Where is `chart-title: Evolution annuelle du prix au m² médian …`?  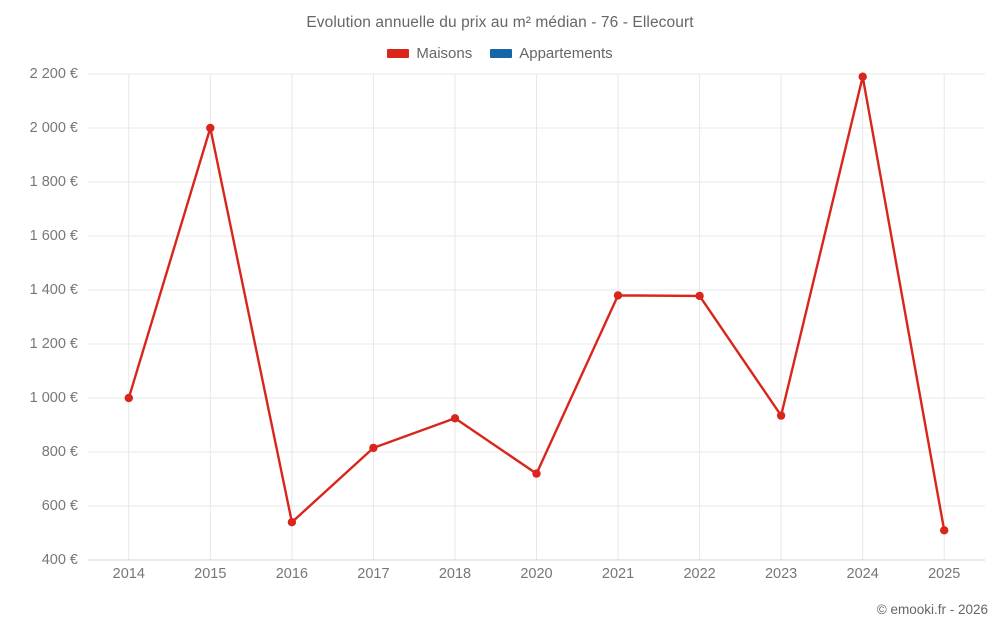 chart-title: Evolution annuelle du prix au m² médian … is located at coordinates (500, 22).